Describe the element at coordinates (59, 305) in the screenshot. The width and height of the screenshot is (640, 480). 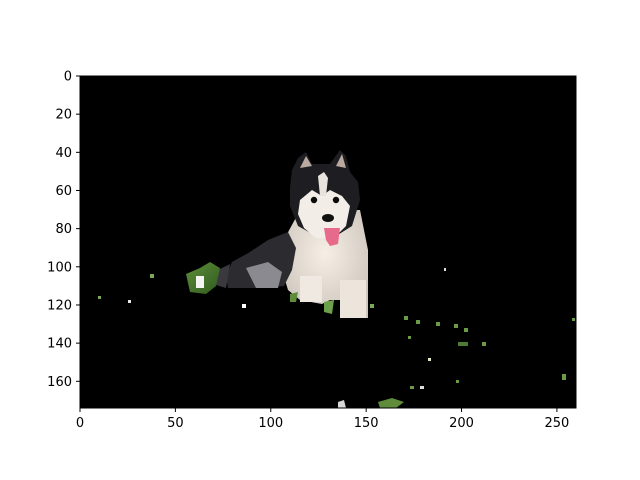
I see `y-tick-label: 120` at that location.